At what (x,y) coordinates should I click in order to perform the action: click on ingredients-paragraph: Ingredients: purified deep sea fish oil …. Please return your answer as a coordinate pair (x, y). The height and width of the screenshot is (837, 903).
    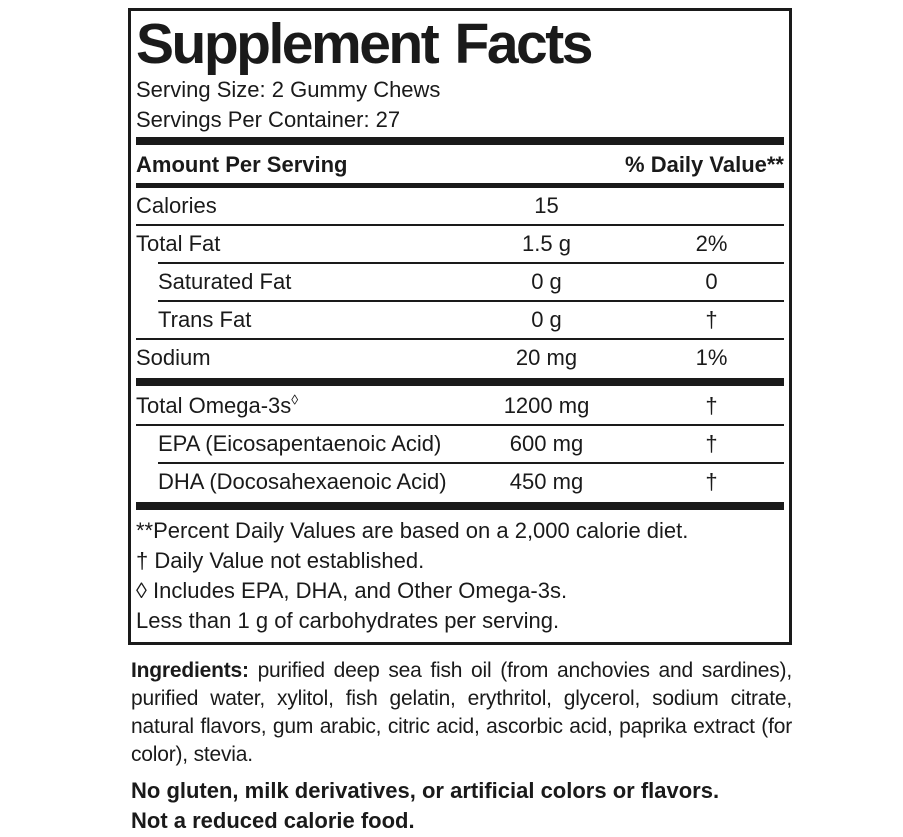
    Looking at the image, I should click on (461, 713).